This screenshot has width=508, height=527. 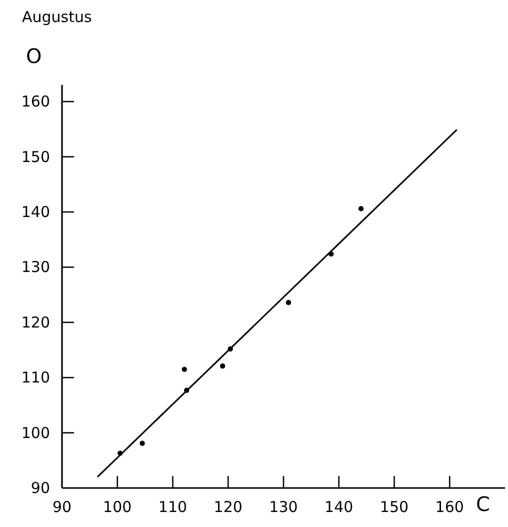 I want to click on y-tick-label: 100, so click(x=35, y=433).